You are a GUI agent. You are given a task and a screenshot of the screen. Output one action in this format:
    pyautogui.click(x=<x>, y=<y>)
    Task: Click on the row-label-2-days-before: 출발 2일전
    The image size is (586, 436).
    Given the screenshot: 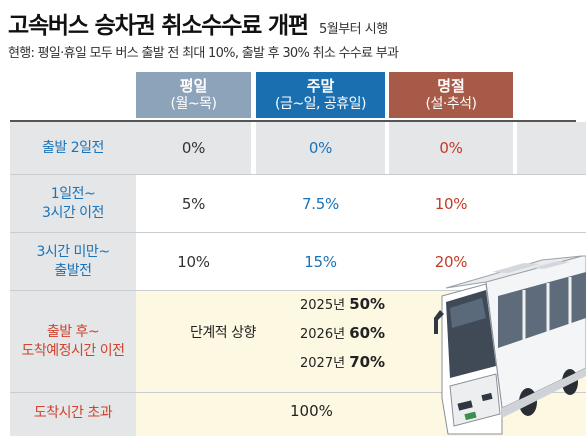 What is the action you would take?
    pyautogui.click(x=73, y=148)
    